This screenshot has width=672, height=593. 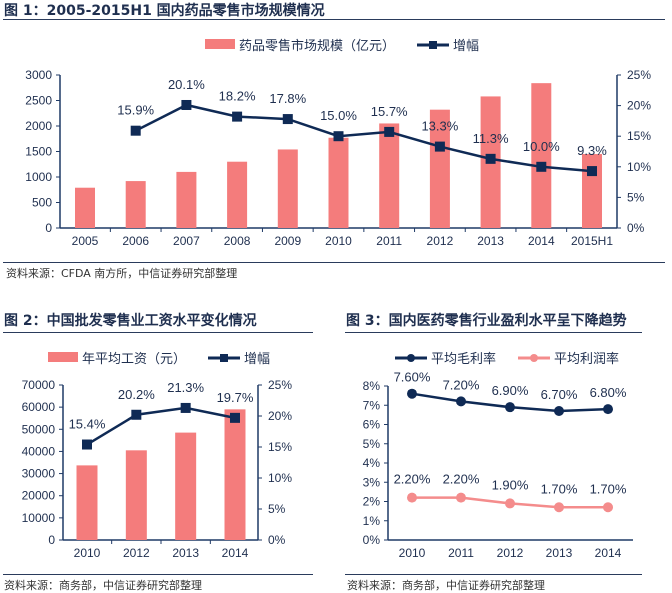 I want to click on chart1-title: 图 1：2005-2015H1 国内药品零售市场规模情况, so click(x=164, y=11).